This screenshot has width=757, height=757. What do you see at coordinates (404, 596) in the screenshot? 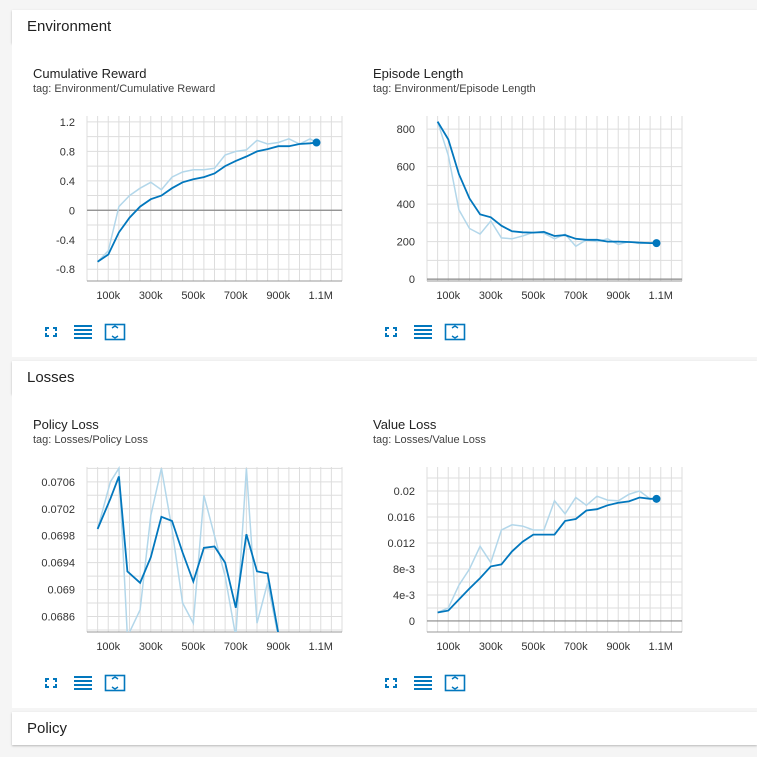
I see `y-tick-label: 4e-3` at bounding box center [404, 596].